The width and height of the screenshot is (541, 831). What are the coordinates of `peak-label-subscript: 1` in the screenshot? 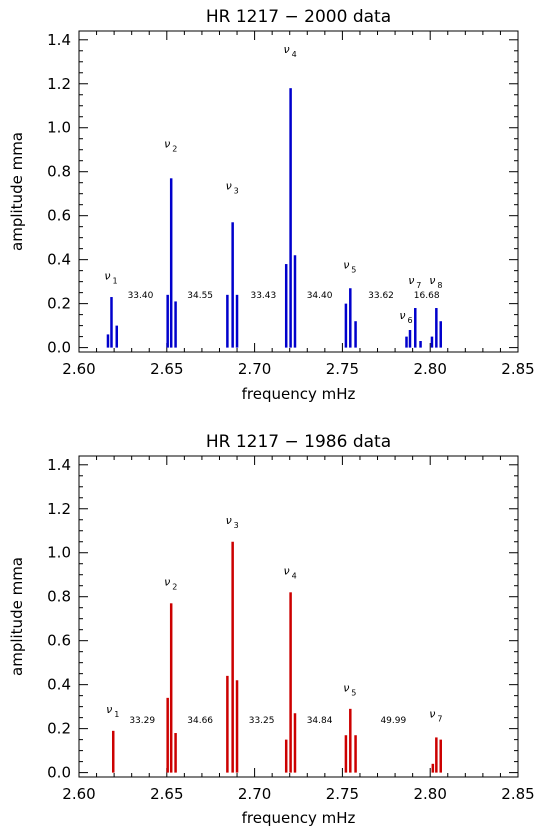 It's located at (116, 714).